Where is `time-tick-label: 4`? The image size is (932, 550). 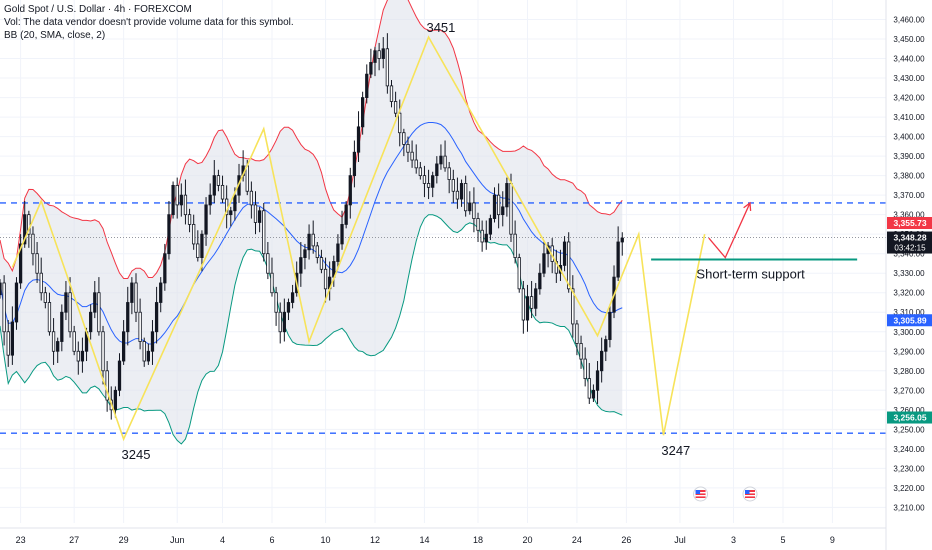
time-tick-label: 4 is located at coordinates (222, 540).